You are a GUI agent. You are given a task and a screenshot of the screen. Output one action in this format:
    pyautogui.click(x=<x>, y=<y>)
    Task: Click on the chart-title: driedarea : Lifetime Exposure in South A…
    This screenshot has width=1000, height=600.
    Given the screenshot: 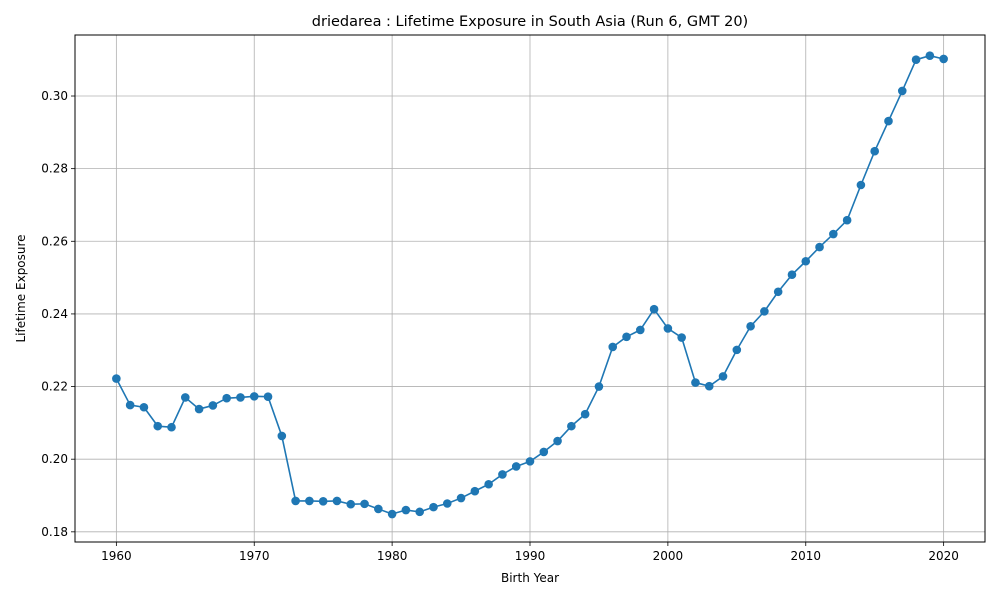 What is the action you would take?
    pyautogui.click(x=530, y=22)
    